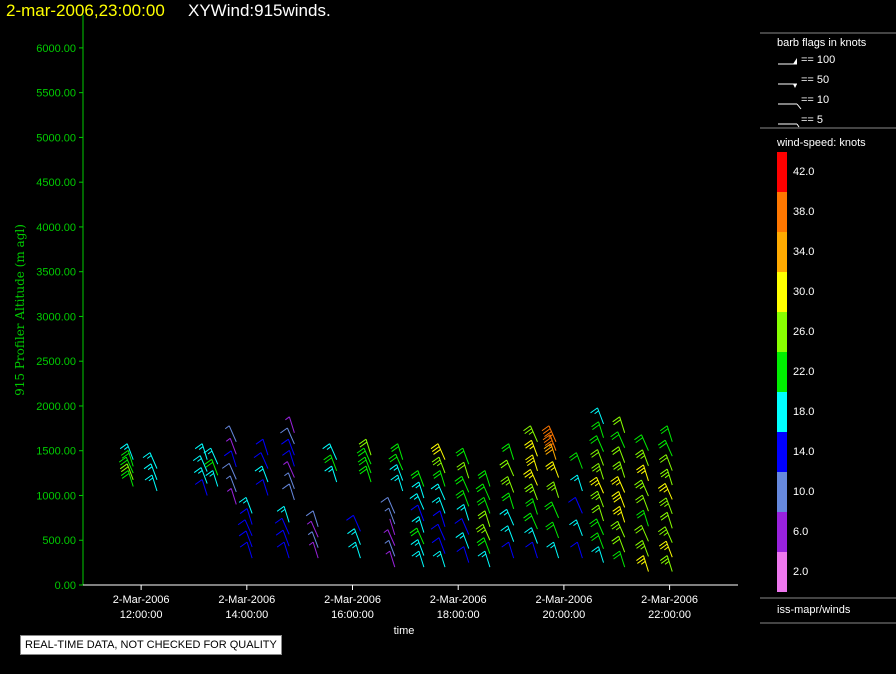 Image resolution: width=896 pixels, height=674 pixels. What do you see at coordinates (803, 452) in the screenshot?
I see `speed-scale-label: 14.0` at bounding box center [803, 452].